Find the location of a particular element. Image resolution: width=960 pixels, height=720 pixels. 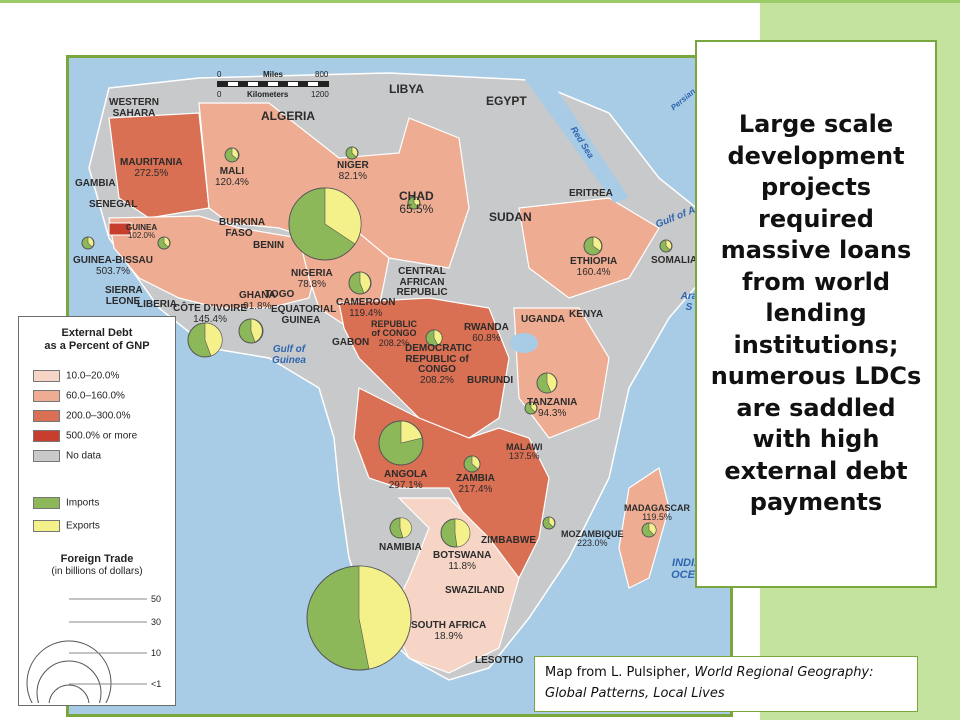

country-label-benin: BENIN is located at coordinates (269, 245).